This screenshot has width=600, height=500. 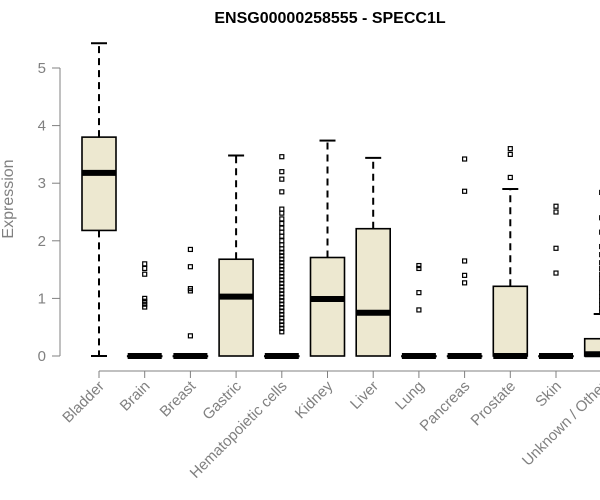 I want to click on x-tick-label: Prostate, so click(x=494, y=404).